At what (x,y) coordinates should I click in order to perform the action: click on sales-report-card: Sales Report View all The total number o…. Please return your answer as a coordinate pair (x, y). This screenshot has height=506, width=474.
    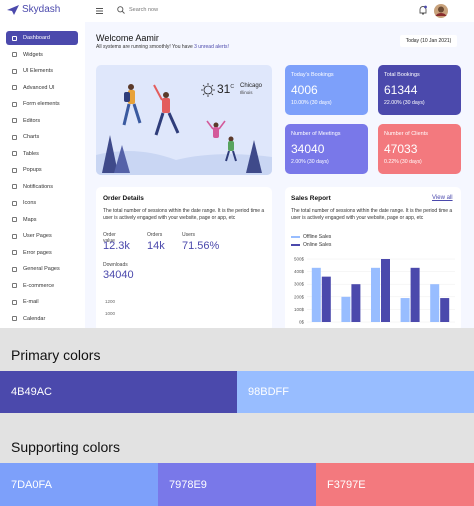
    Looking at the image, I should click on (373, 259).